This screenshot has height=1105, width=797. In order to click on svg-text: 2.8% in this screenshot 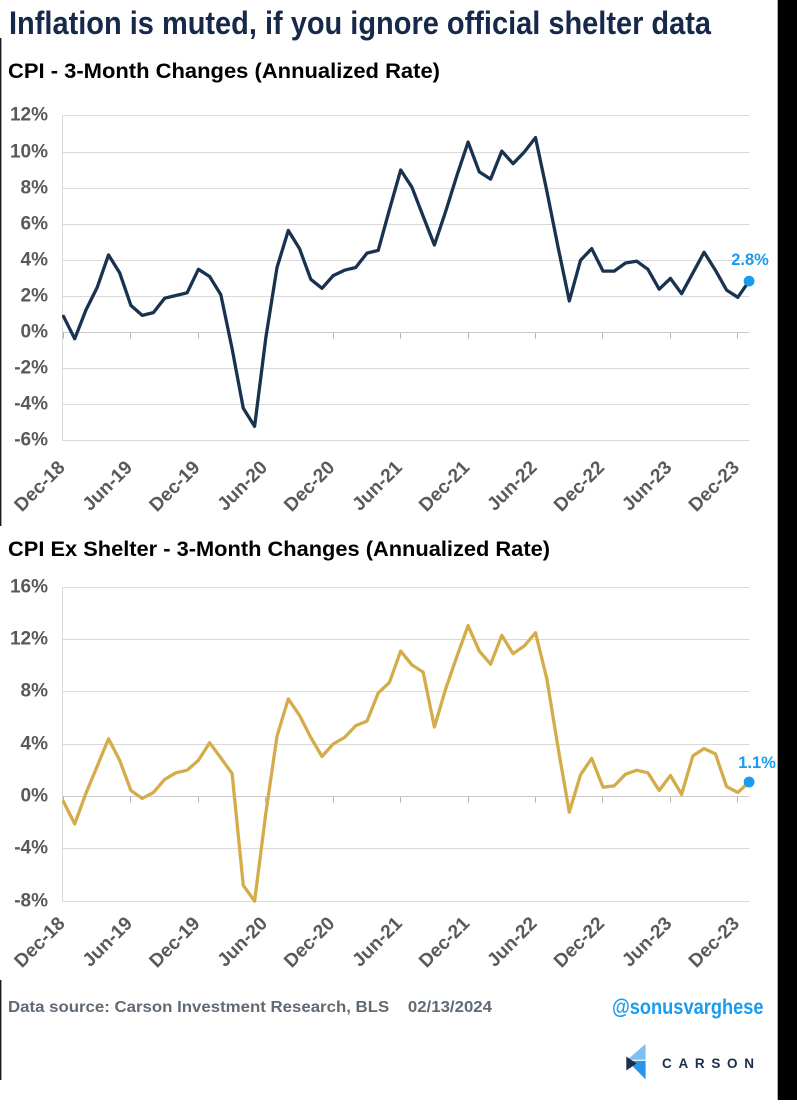, I will do `click(750, 260)`.